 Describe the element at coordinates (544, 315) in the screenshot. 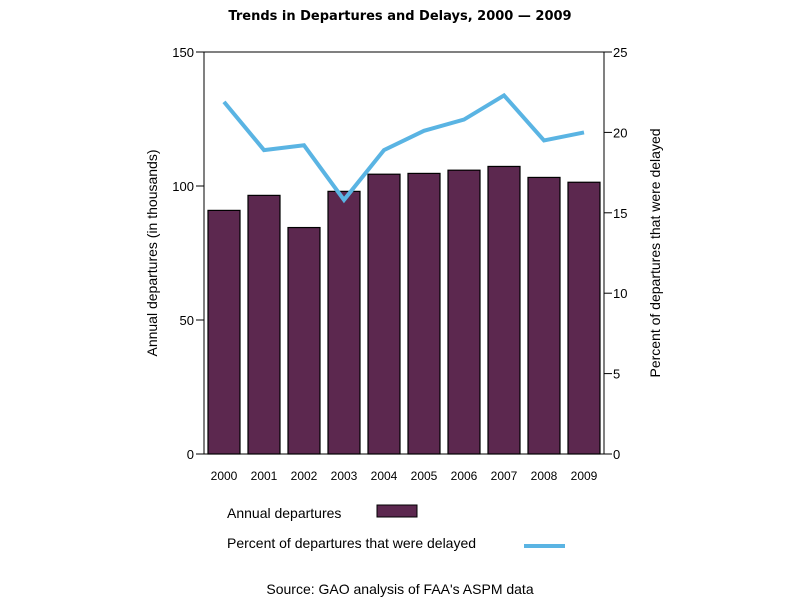

I see `bar-2008` at that location.